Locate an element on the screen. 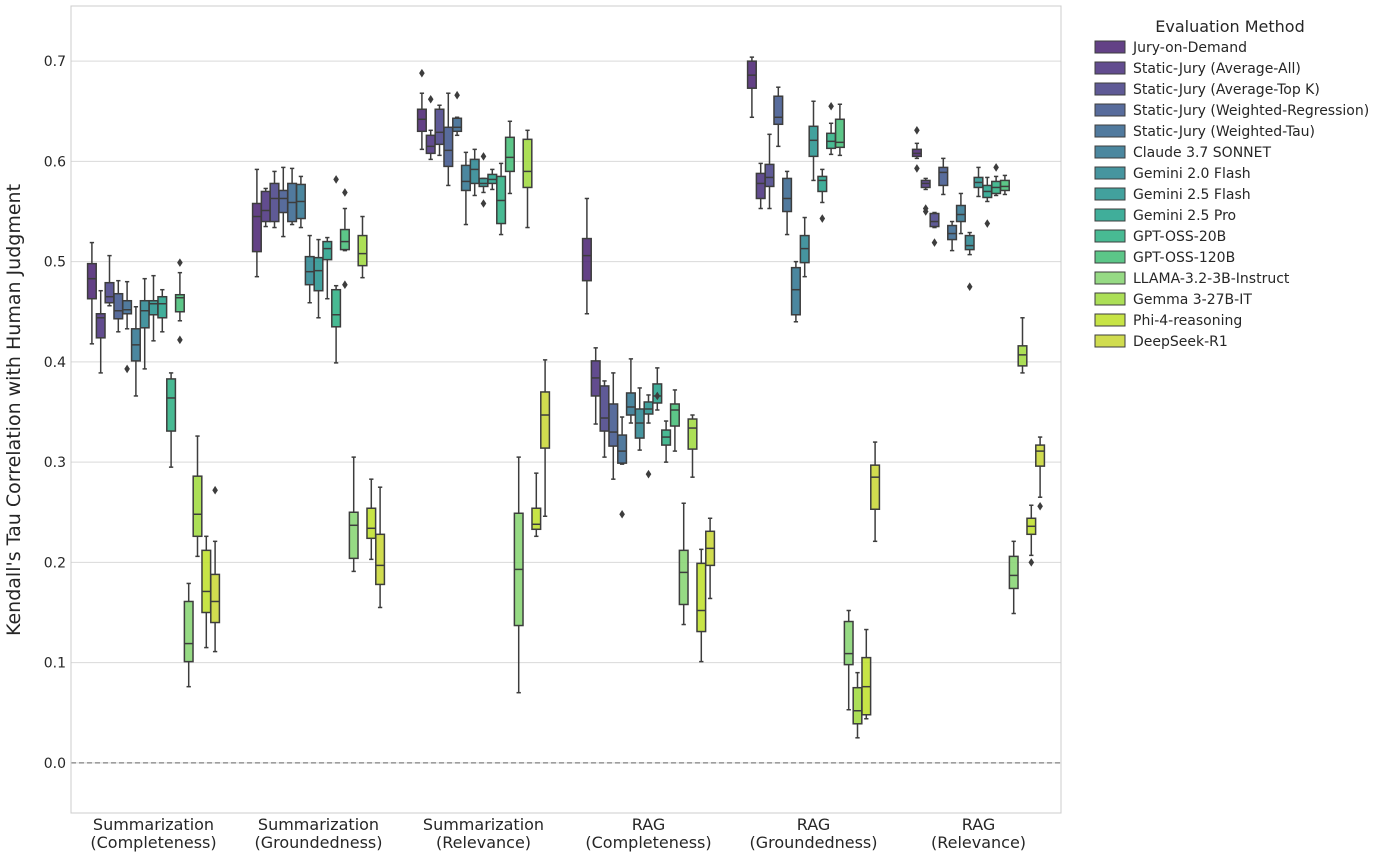 The height and width of the screenshot is (856, 1381). x-category-label-line: (Groundedness) is located at coordinates (814, 842).